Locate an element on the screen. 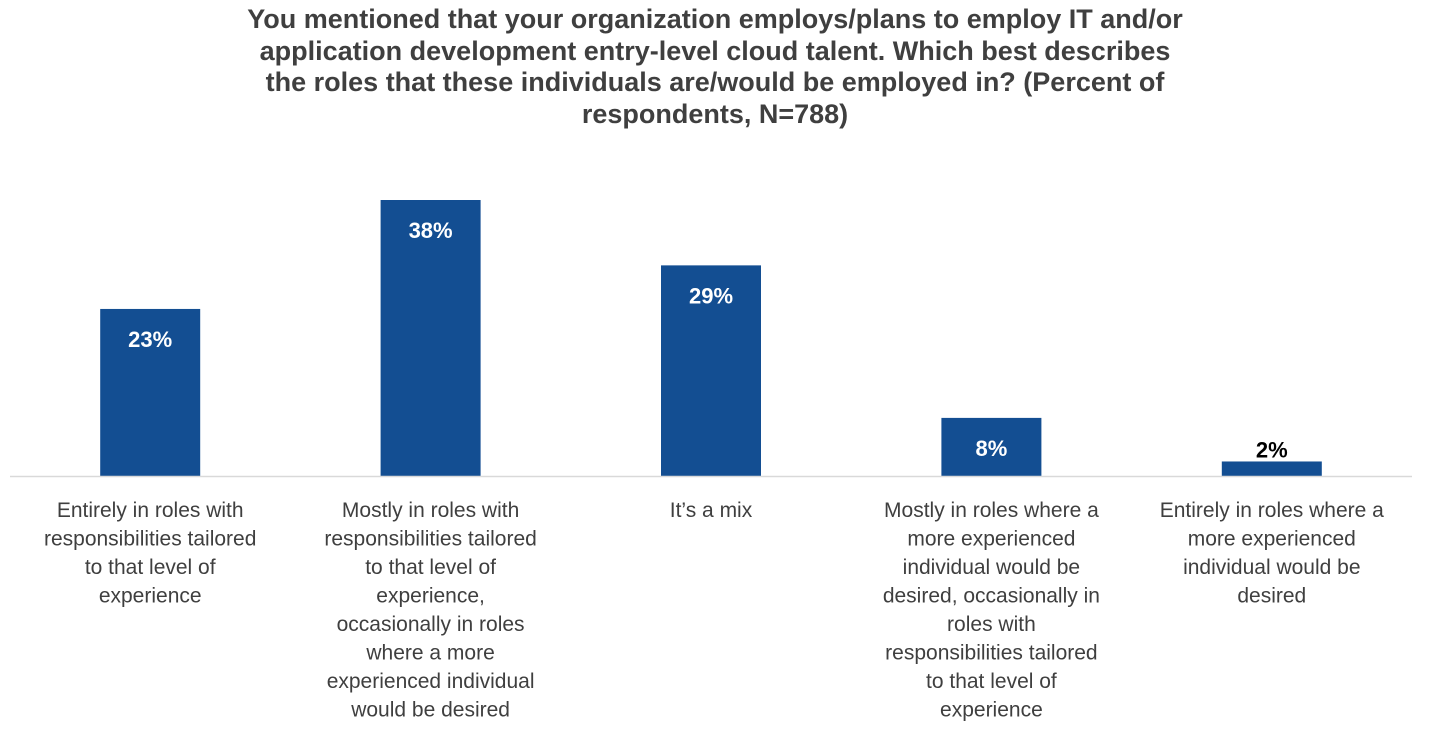  data-label: 29% is located at coordinates (711, 295).